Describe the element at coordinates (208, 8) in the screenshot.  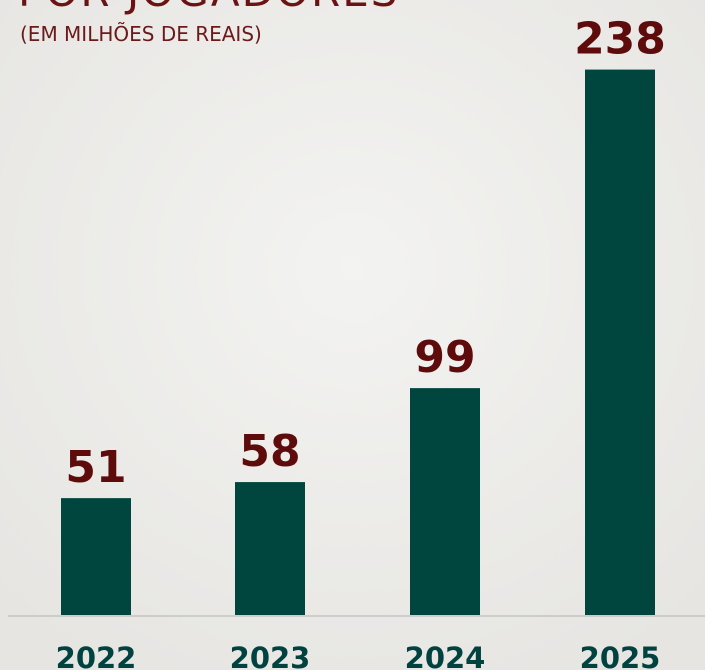
I see `chart-title: POR JOGADORES` at that location.